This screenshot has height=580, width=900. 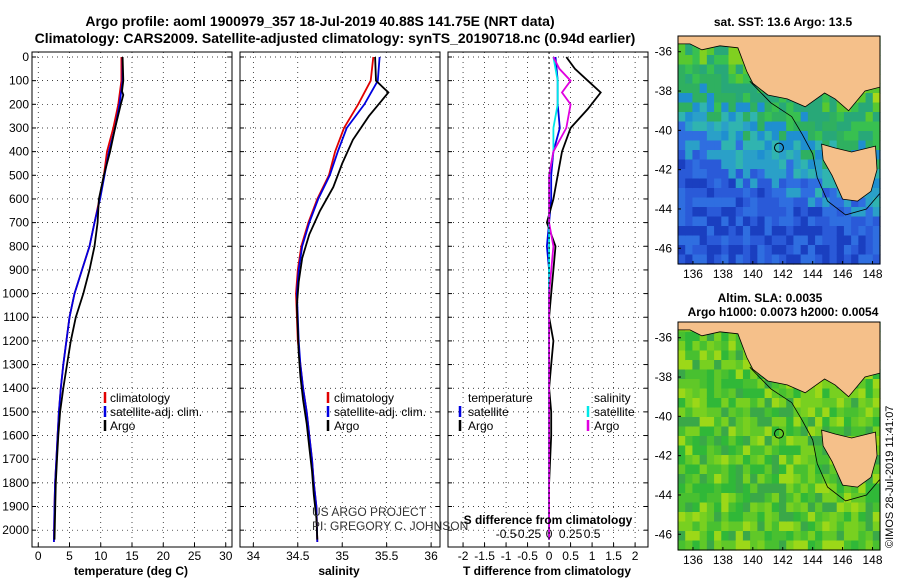 What do you see at coordinates (693, 274) in the screenshot?
I see `map-lon-label: 136` at bounding box center [693, 274].